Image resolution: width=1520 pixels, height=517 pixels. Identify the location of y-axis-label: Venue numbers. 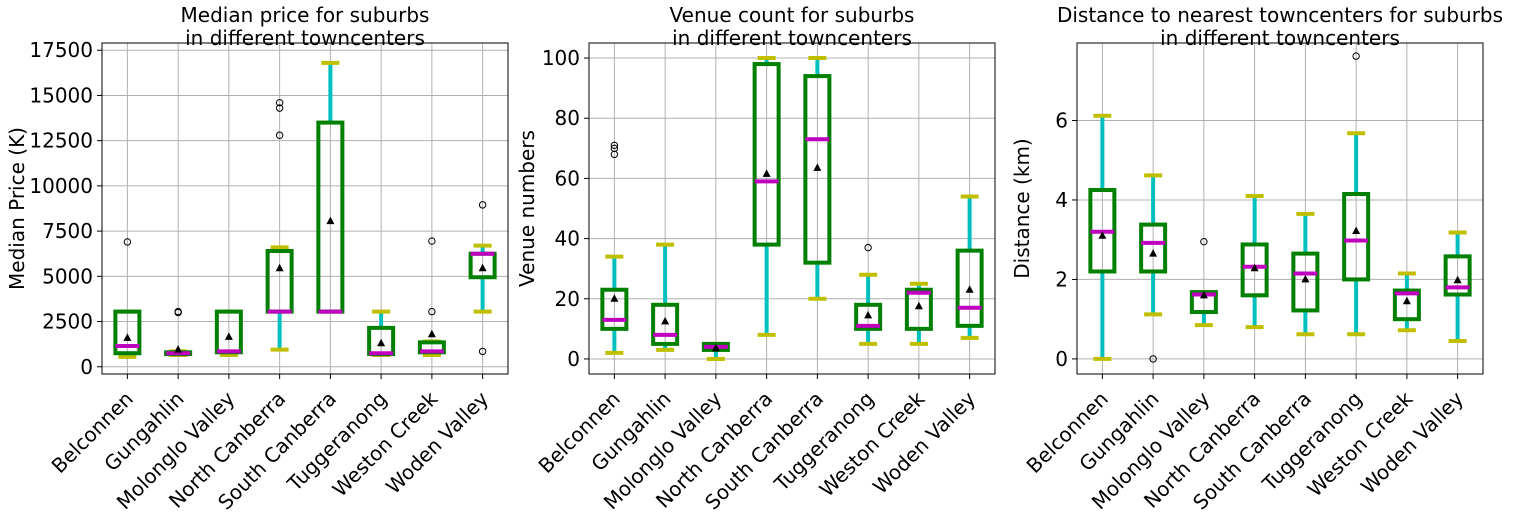
(527, 208).